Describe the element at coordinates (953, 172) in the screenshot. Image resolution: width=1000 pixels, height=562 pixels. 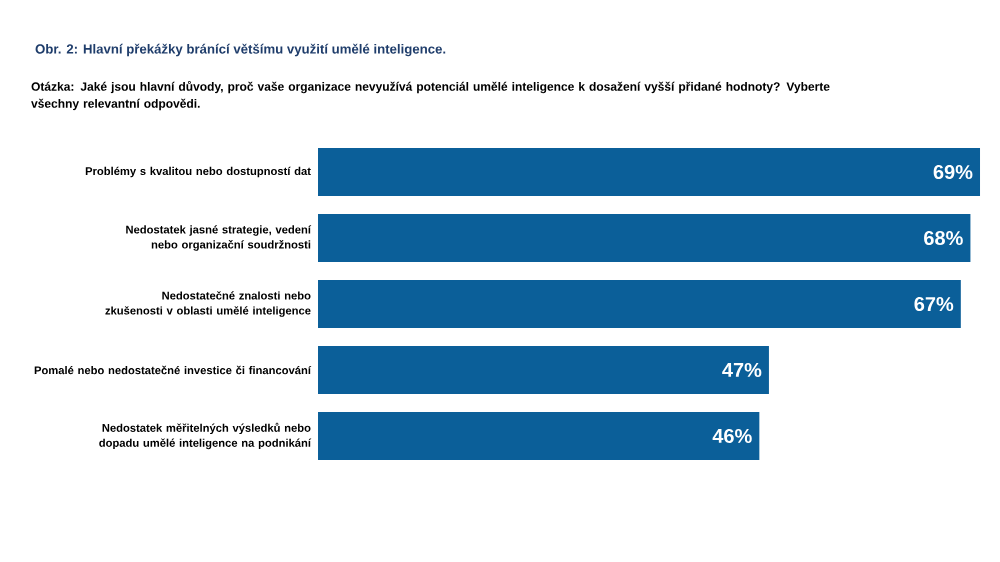
I see `data-label: 69%` at that location.